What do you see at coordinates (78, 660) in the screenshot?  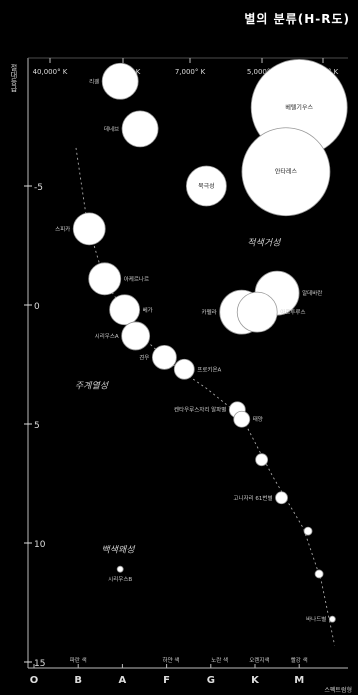 I see `class-color-label: 파란 색` at bounding box center [78, 660].